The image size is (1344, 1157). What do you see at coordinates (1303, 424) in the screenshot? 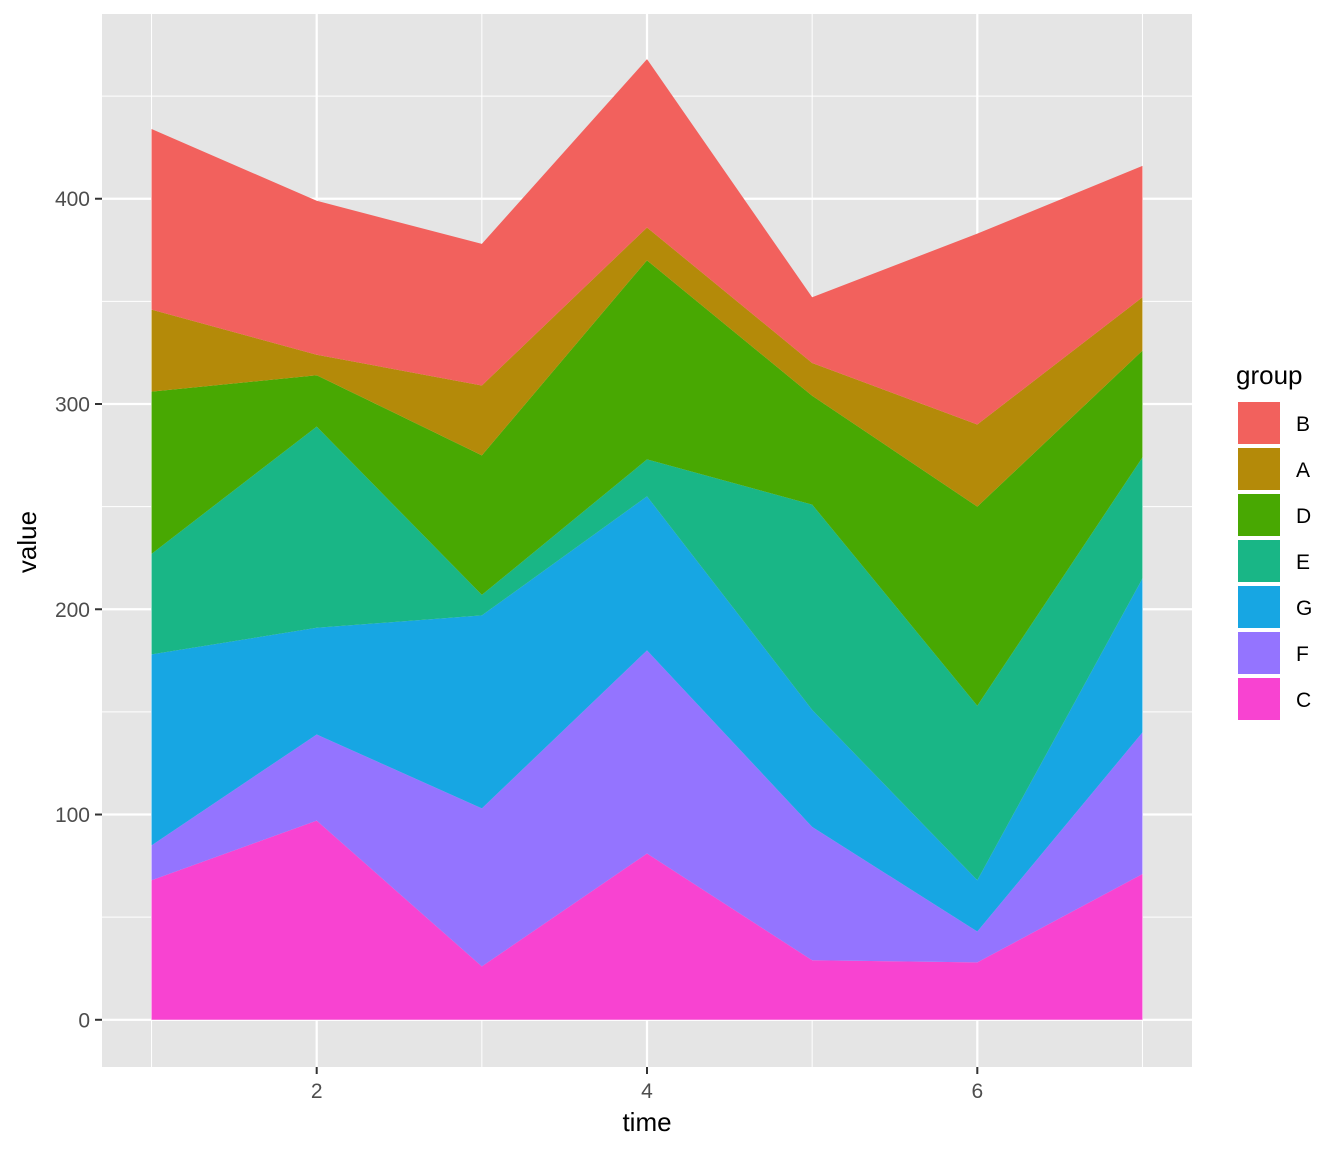
I see `legend-label-B: B` at bounding box center [1303, 424].